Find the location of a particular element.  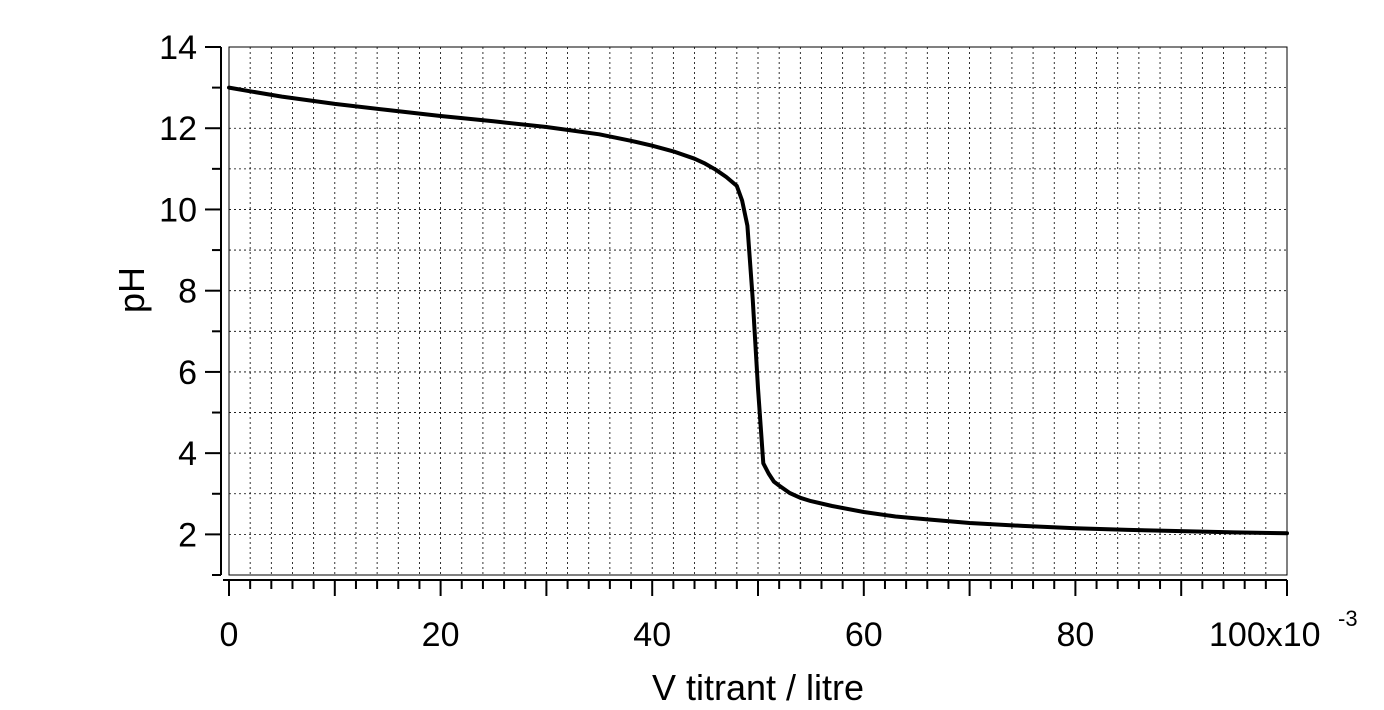

y-axis-label: pH is located at coordinates (131, 290).